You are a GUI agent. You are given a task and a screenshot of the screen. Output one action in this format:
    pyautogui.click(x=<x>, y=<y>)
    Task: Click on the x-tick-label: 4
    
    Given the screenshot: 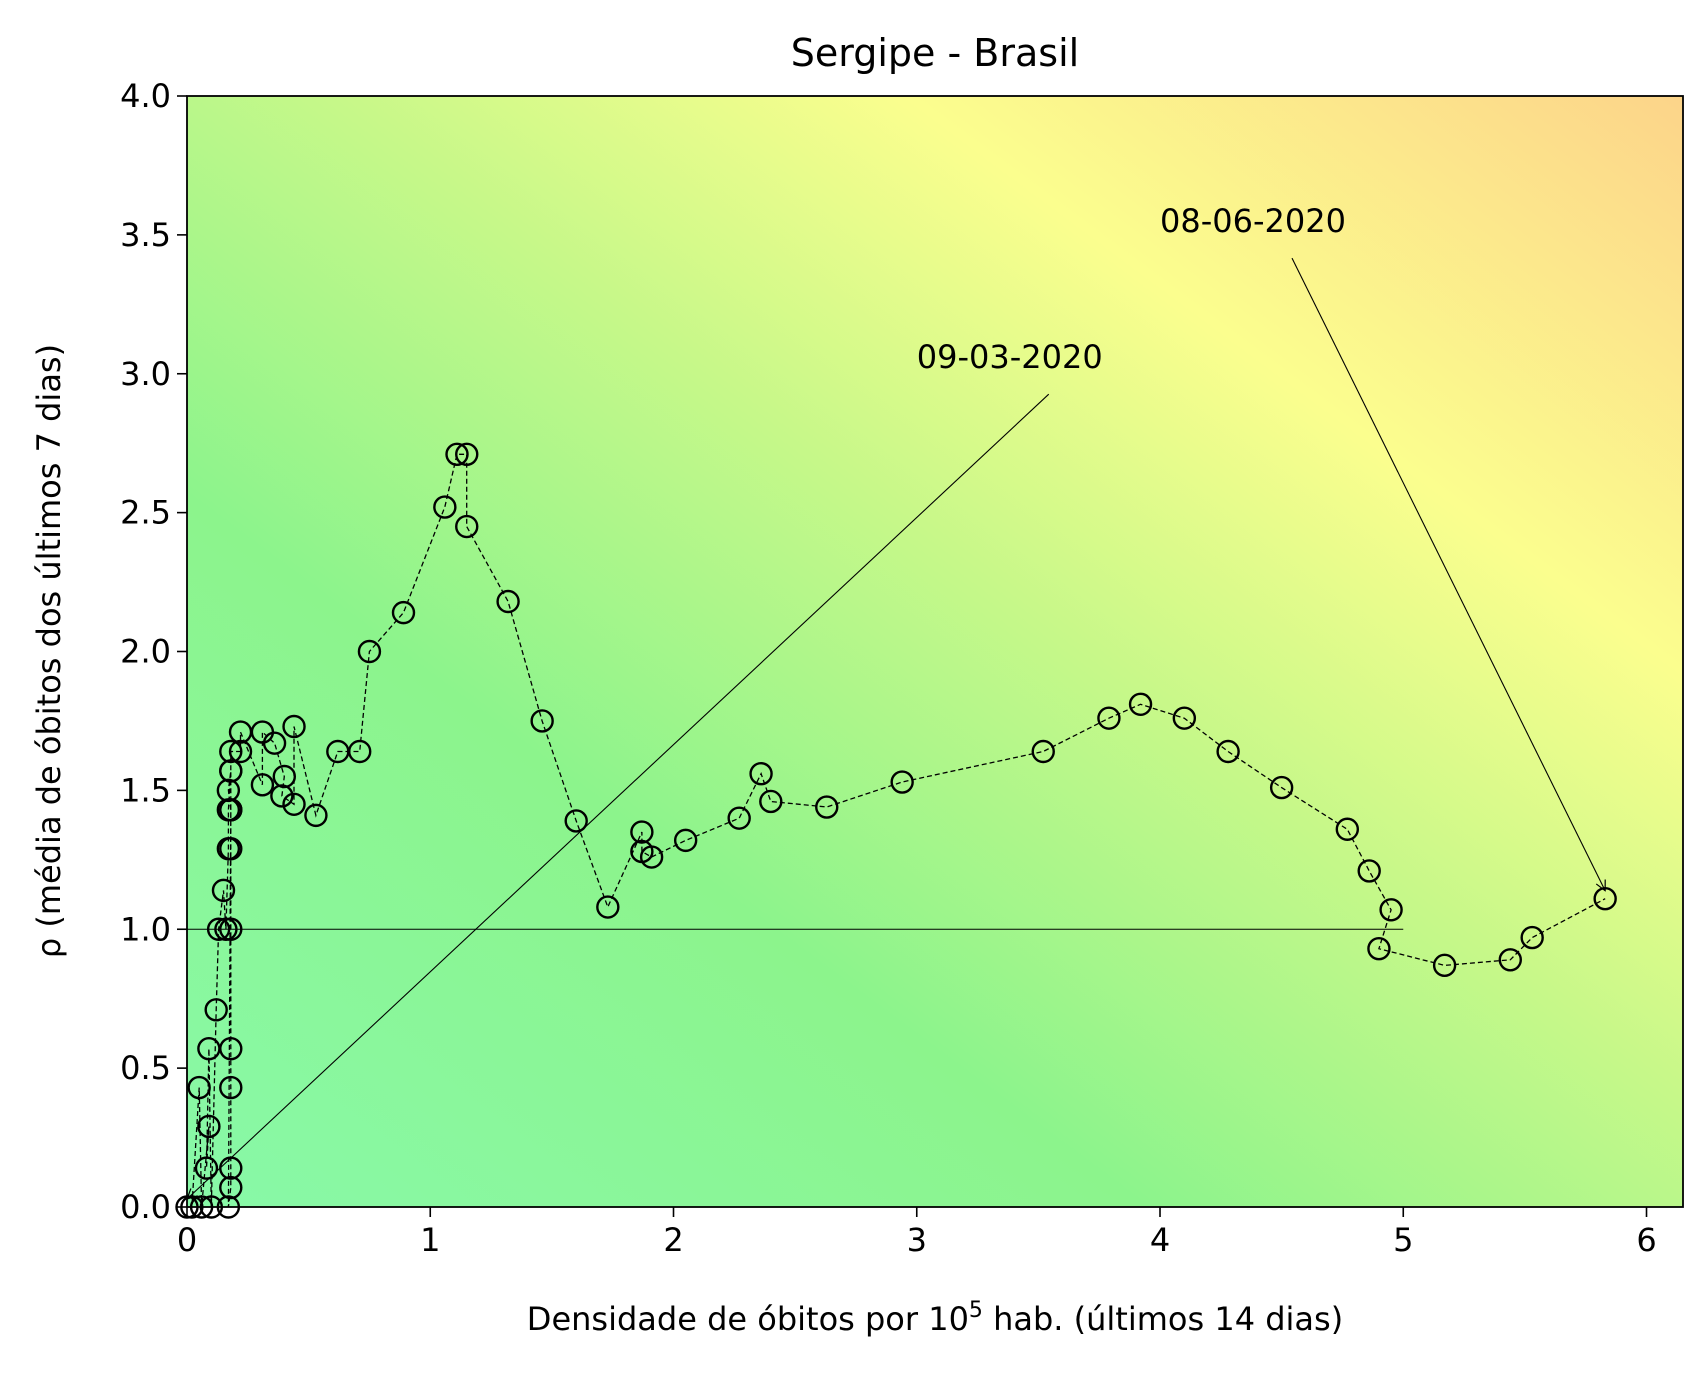 What is the action you would take?
    pyautogui.click(x=1160, y=1240)
    